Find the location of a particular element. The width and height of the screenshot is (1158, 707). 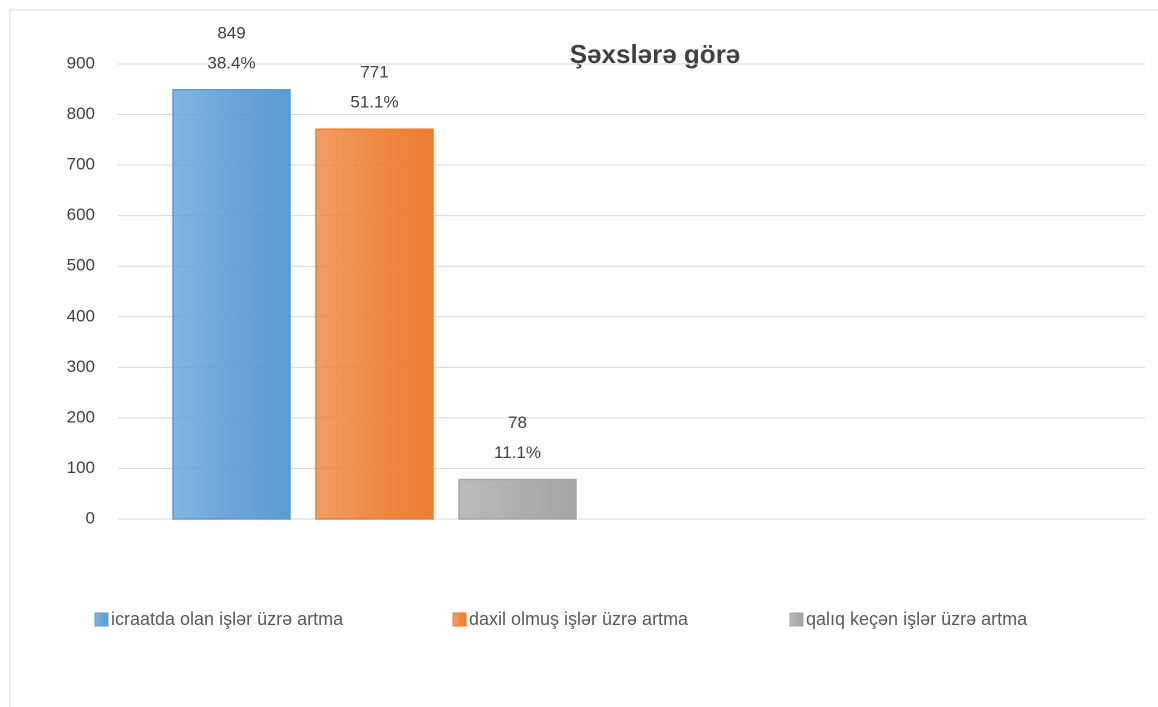

y-tick-label: 600 is located at coordinates (81, 214).